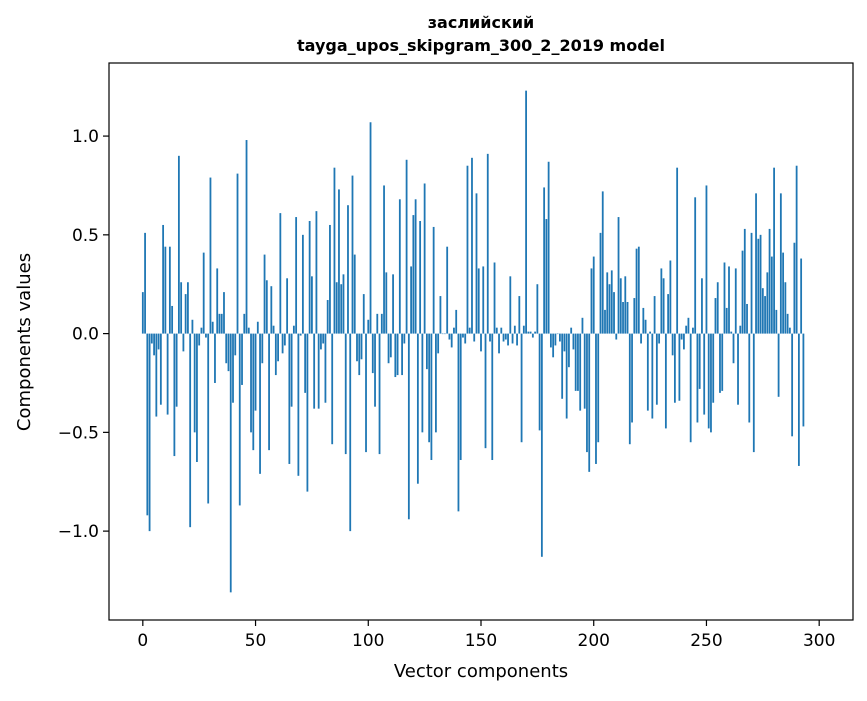 The height and width of the screenshot is (701, 867). I want to click on x-tick-label: 0, so click(142, 641).